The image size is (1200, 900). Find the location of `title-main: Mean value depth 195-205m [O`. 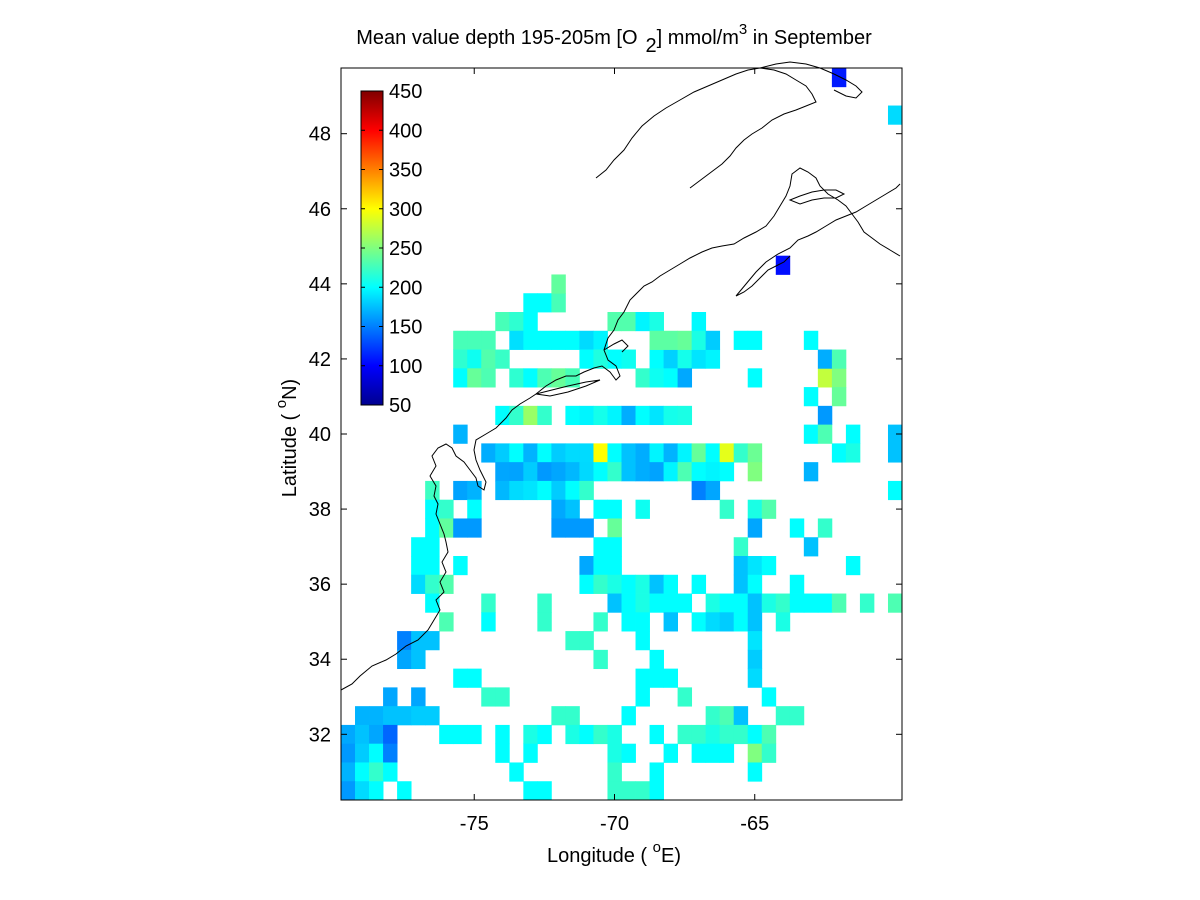

title-main: Mean value depth 195-205m [O is located at coordinates (496, 38).